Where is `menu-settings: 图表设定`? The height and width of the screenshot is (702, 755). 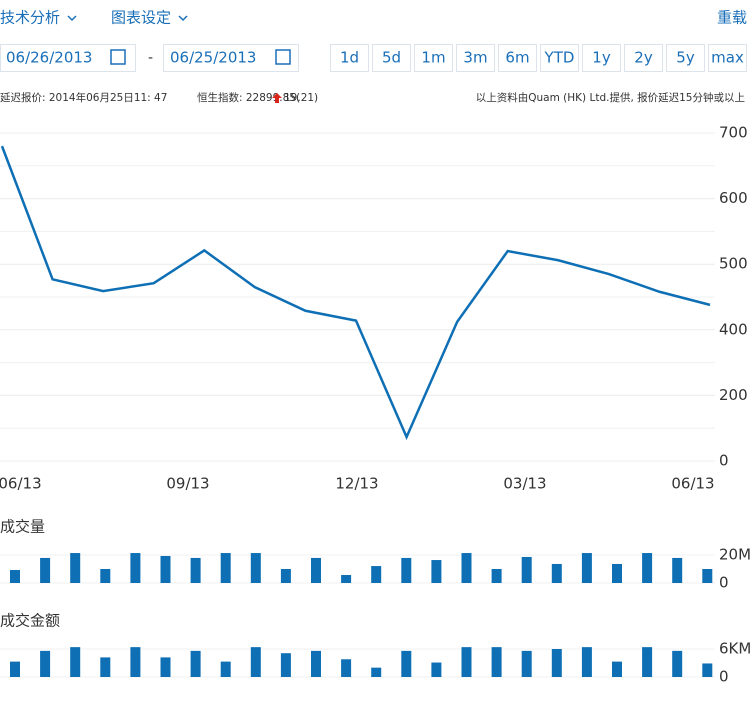
menu-settings: 图表设定 is located at coordinates (141, 18).